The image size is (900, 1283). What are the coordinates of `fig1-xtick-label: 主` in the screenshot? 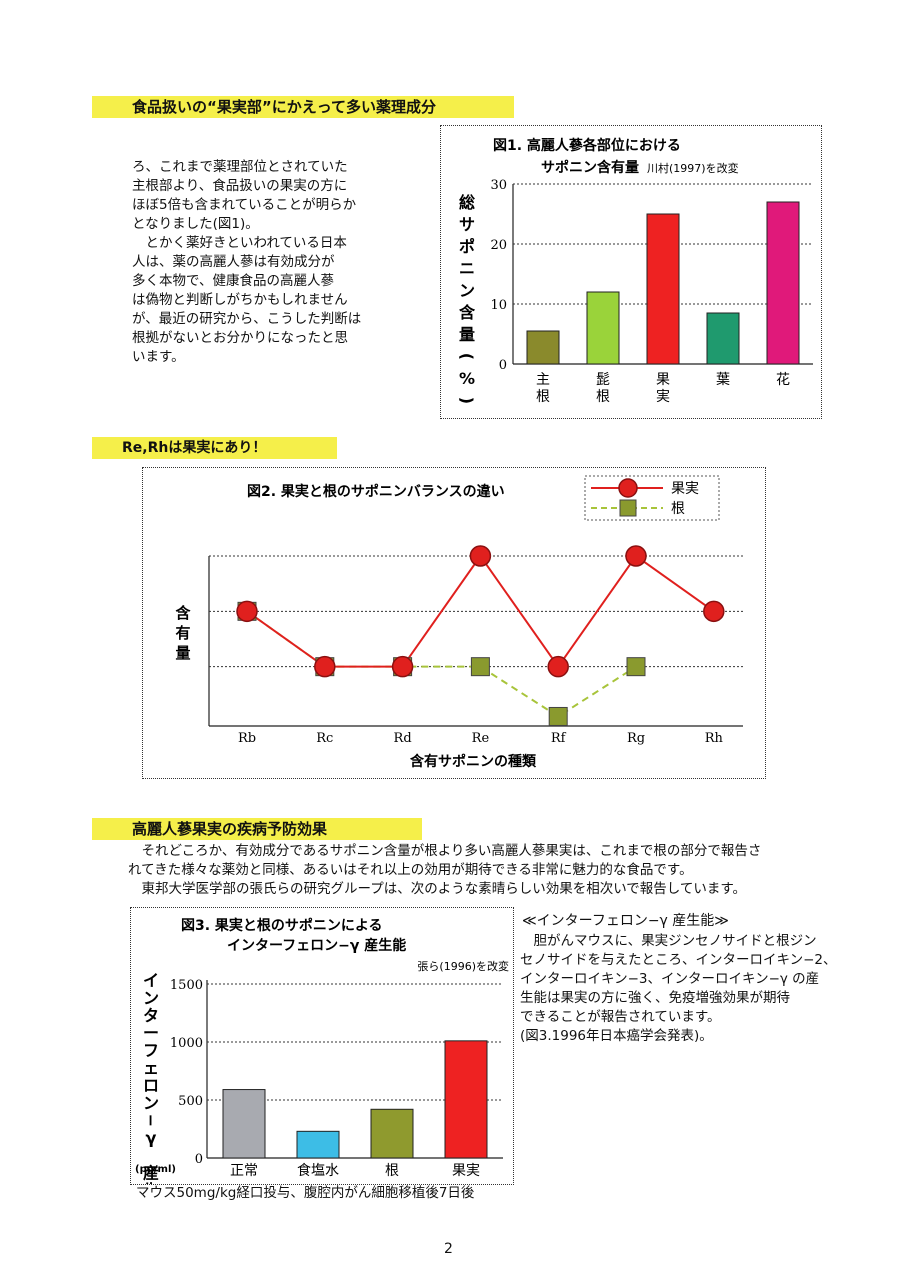 It's located at (543, 380).